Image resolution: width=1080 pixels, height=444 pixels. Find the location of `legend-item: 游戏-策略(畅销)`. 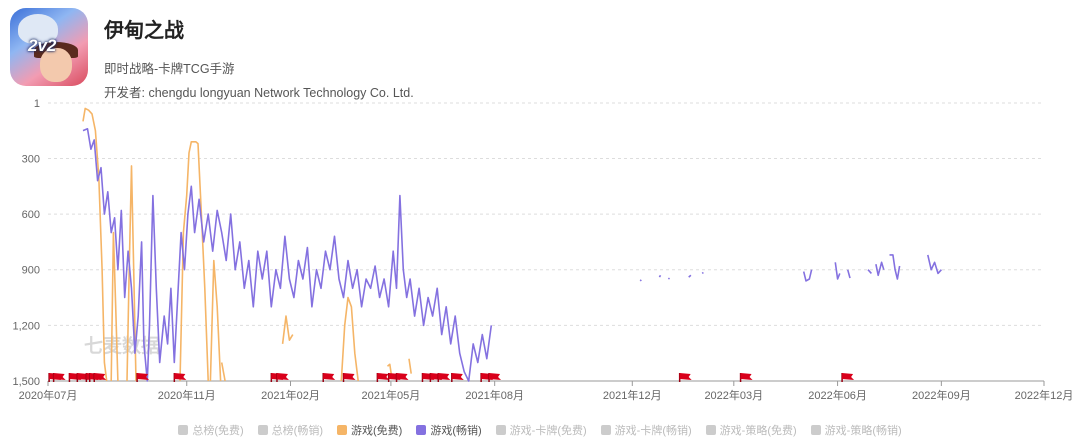

legend-item: 游戏-策略(畅销) is located at coordinates (856, 430).